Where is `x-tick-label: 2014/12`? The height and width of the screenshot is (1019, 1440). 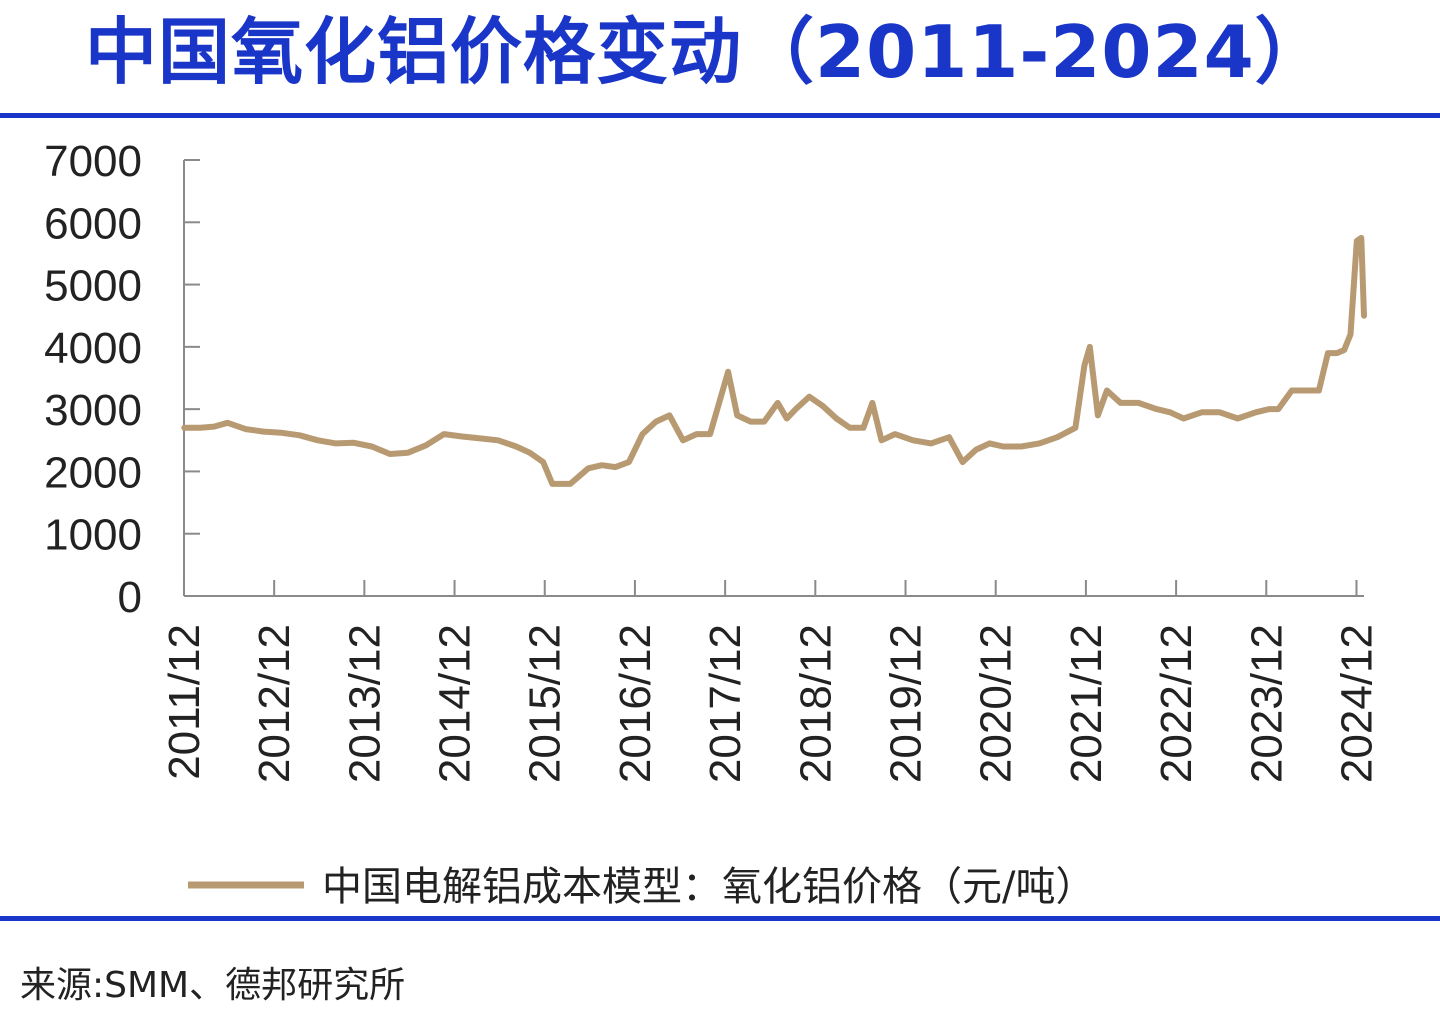 x-tick-label: 2014/12 is located at coordinates (455, 703).